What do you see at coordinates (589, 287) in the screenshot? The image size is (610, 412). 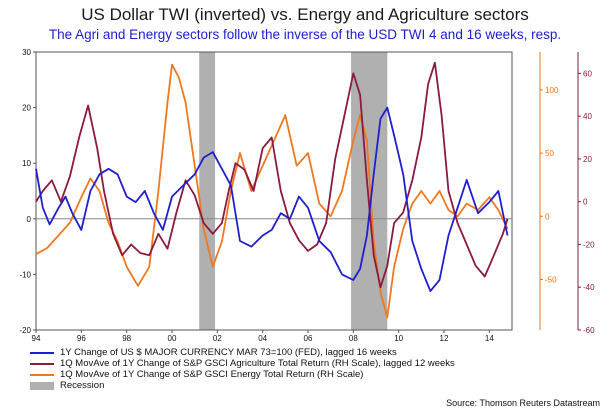 I see `agri-tick-label-1: -40` at bounding box center [589, 287].